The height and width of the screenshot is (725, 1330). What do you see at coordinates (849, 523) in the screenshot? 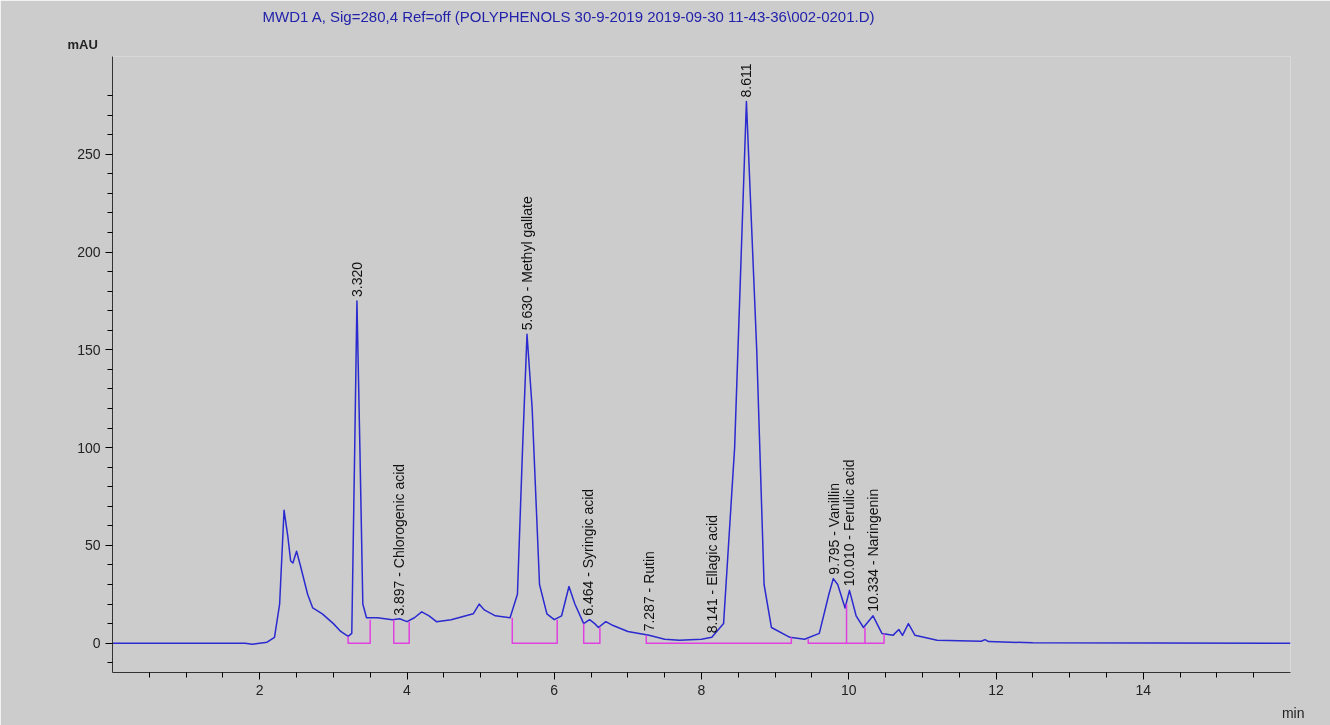
I see `annotation: 10.010 - Ferulic acid` at bounding box center [849, 523].